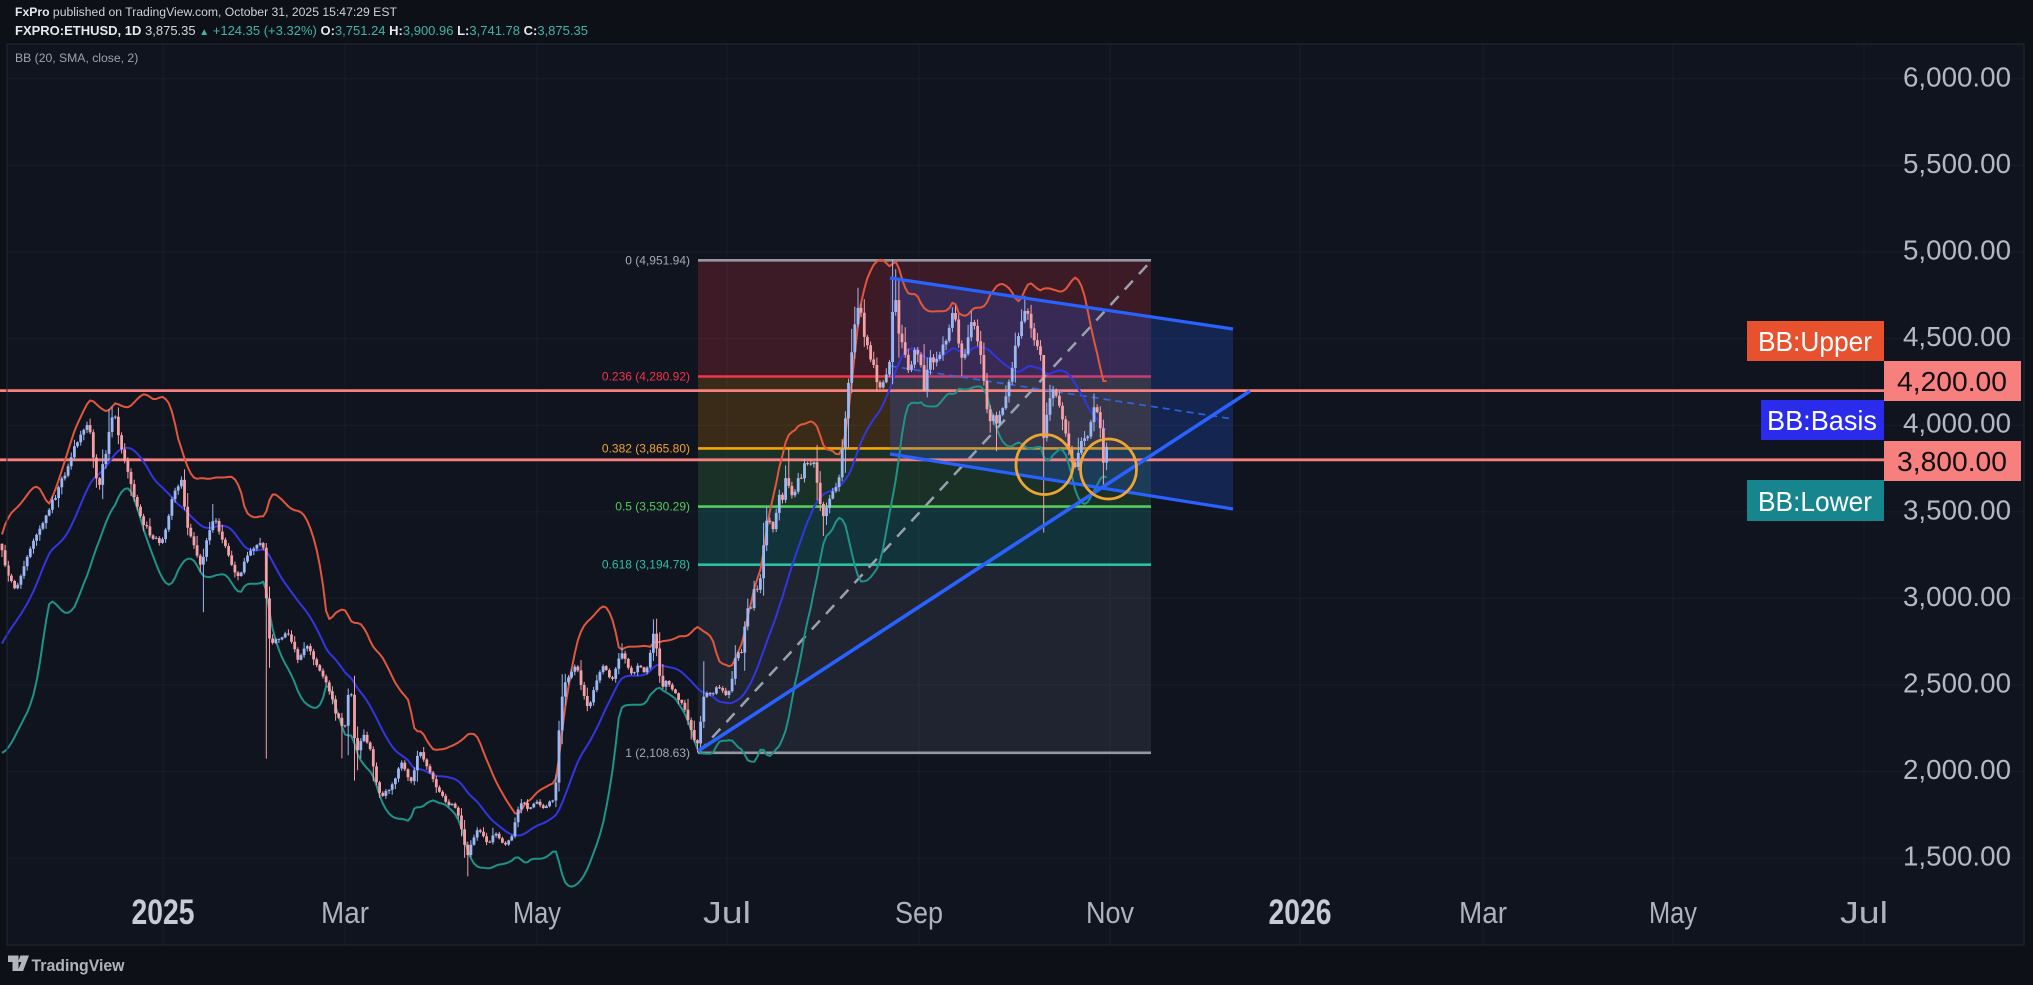 This screenshot has width=2033, height=985. Describe the element at coordinates (1110, 912) in the screenshot. I see `svg-text: Nov` at that location.